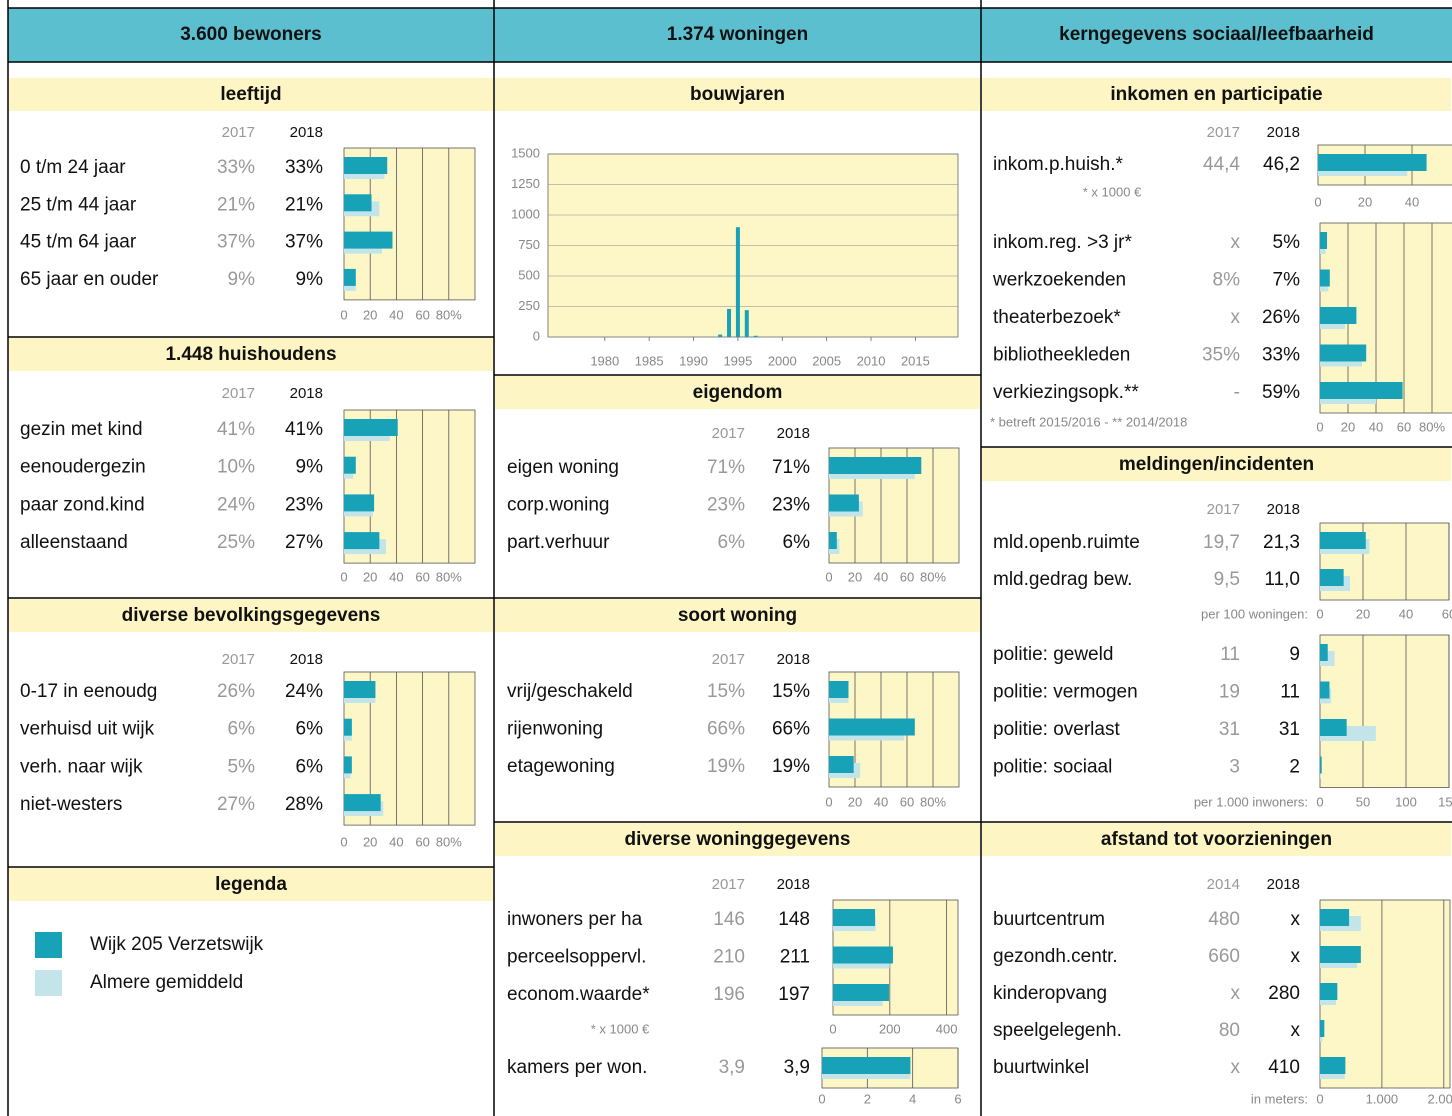 The height and width of the screenshot is (1116, 1452). What do you see at coordinates (529, 305) in the screenshot?
I see `y-tick-label: 250` at bounding box center [529, 305].